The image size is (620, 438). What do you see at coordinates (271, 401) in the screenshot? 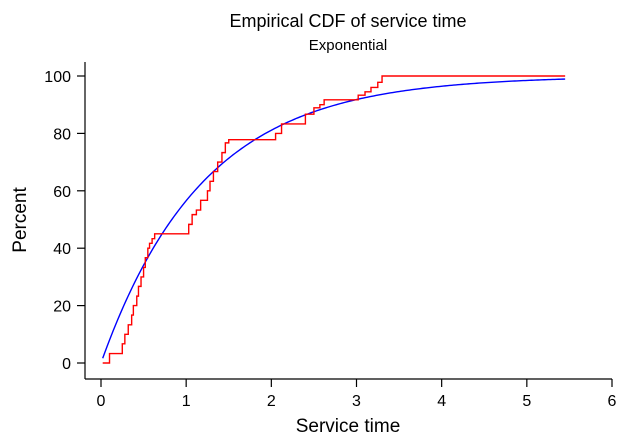
I see `x-tick-label: 2` at bounding box center [271, 401].